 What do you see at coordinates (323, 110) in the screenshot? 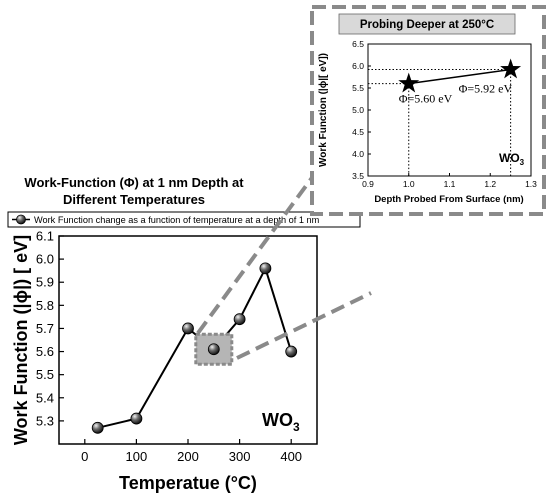
I see `inset-y-axis-title: Work Function (|ϕ|[ eV])` at bounding box center [323, 110].